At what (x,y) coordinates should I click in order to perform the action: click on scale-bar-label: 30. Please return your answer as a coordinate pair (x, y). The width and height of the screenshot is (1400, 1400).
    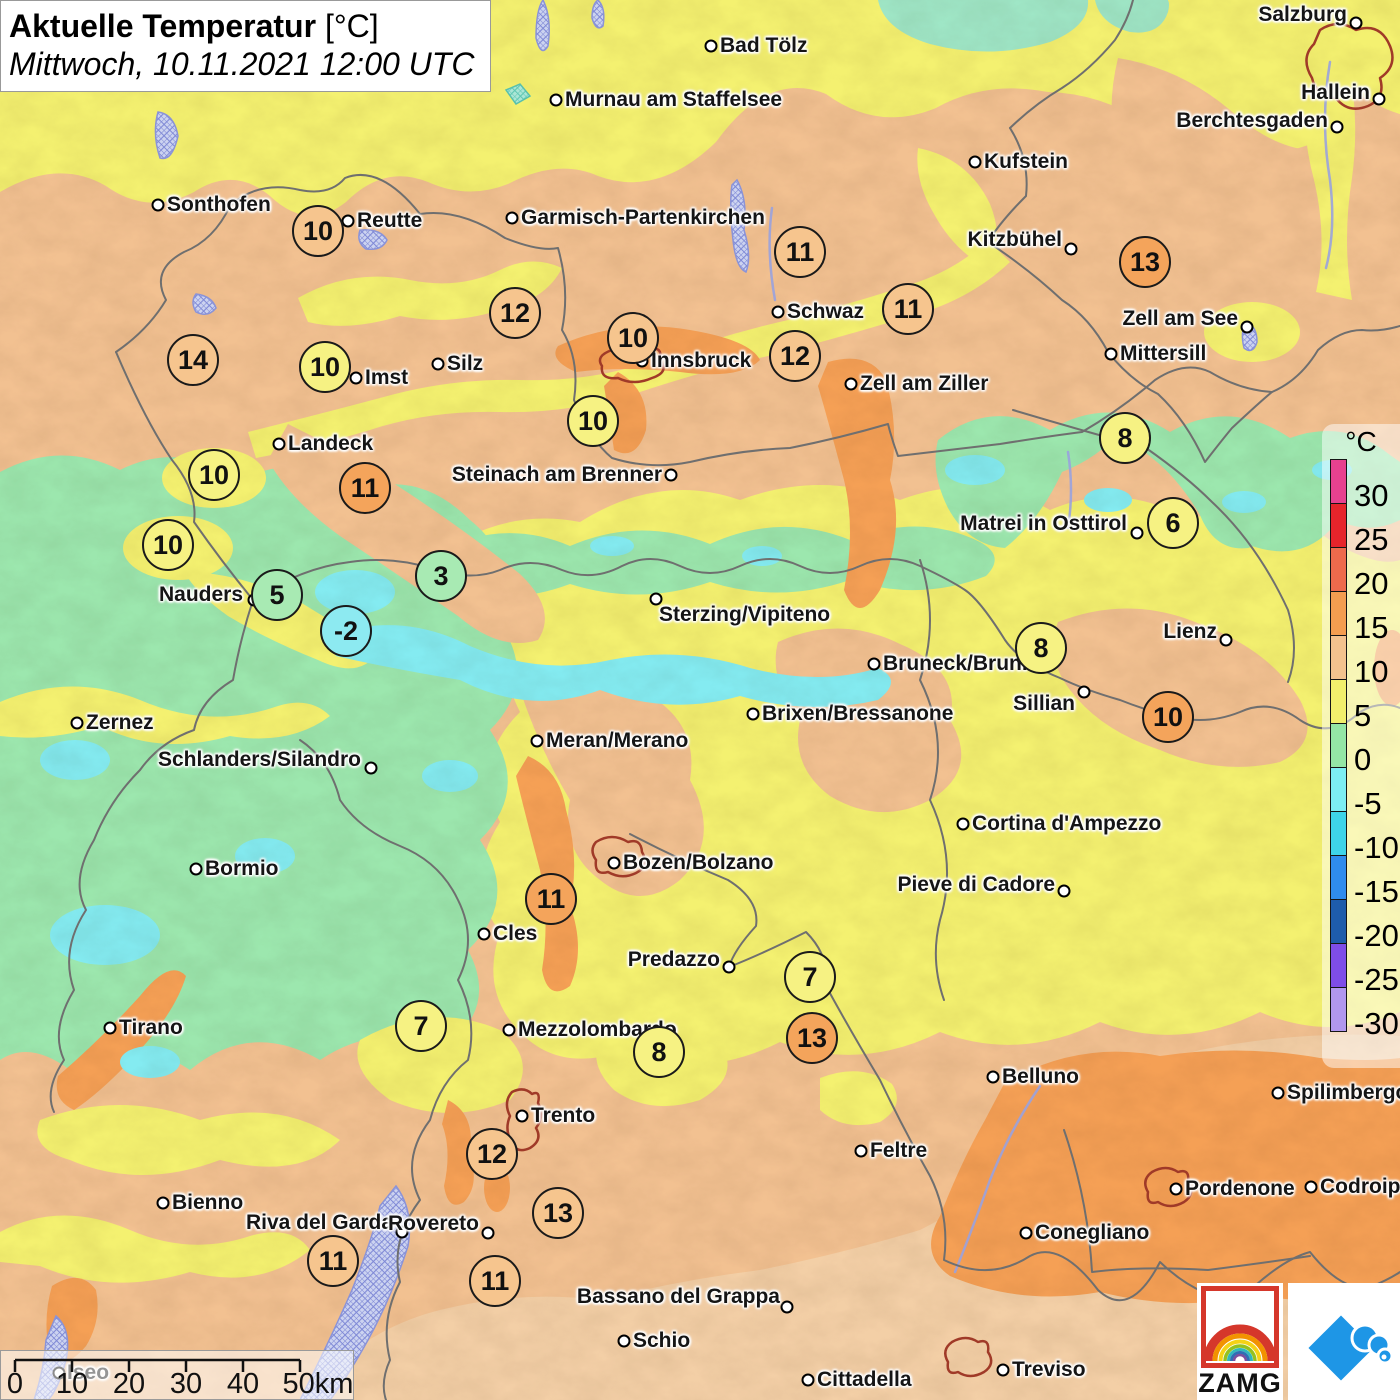
    Looking at the image, I should click on (186, 1384).